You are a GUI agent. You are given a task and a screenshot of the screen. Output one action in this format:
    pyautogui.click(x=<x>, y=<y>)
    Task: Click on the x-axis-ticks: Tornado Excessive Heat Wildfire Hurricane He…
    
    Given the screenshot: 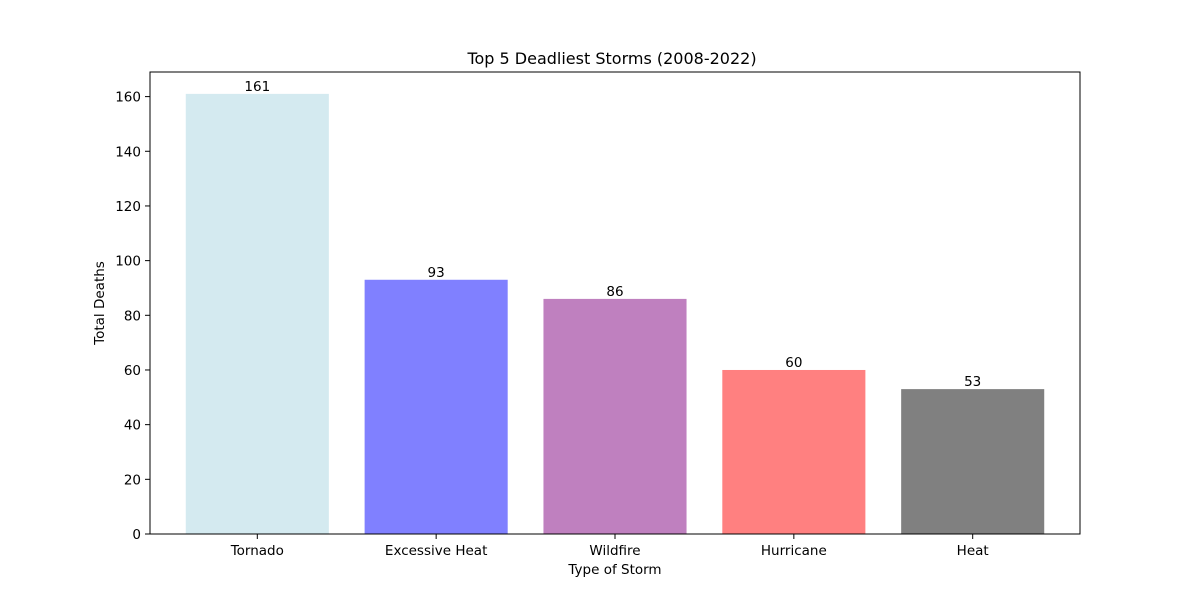 What is the action you would take?
    pyautogui.click(x=609, y=546)
    